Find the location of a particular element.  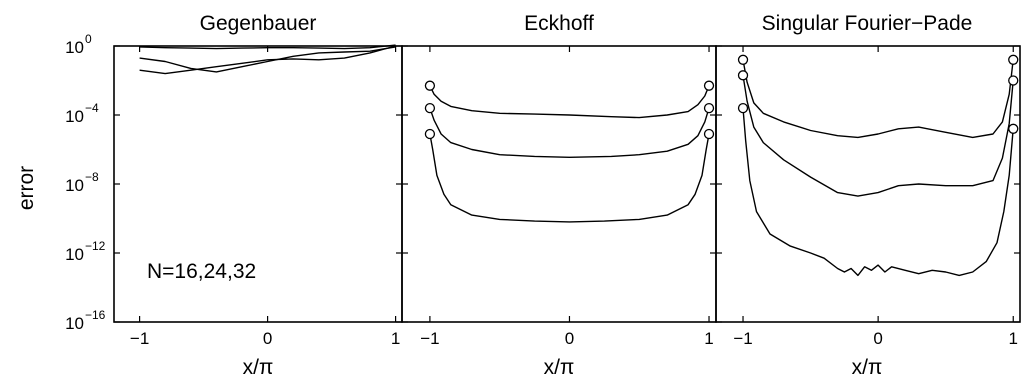

y-axis-label: error is located at coordinates (26, 188).